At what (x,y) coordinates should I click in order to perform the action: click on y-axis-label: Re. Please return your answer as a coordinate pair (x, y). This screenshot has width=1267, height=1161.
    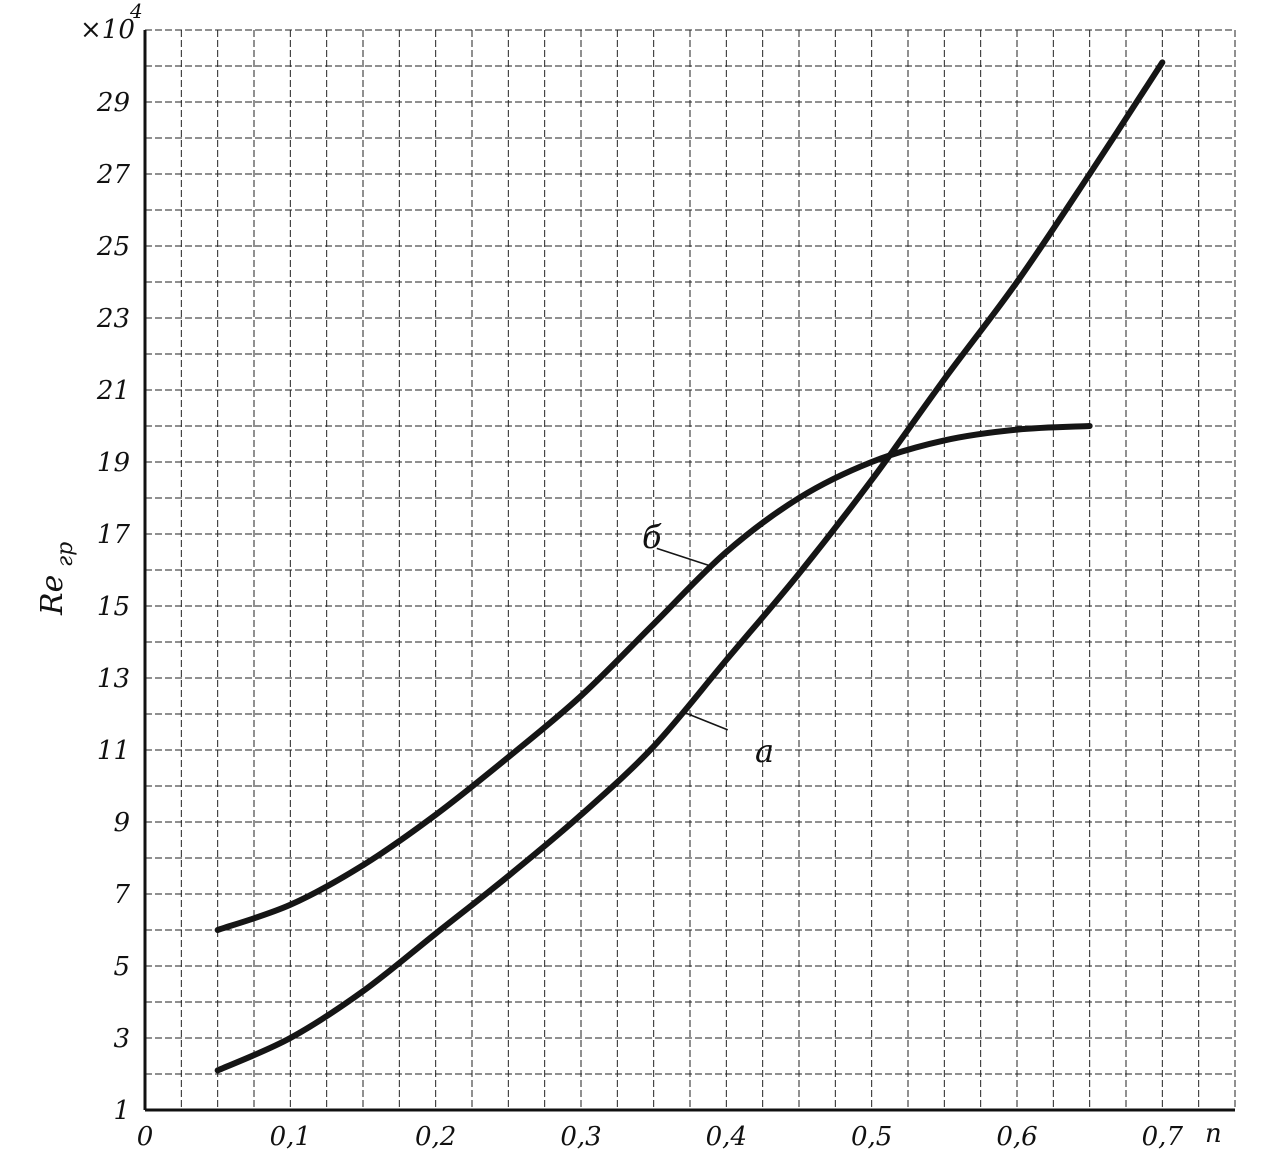
    Looking at the image, I should click on (52, 595).